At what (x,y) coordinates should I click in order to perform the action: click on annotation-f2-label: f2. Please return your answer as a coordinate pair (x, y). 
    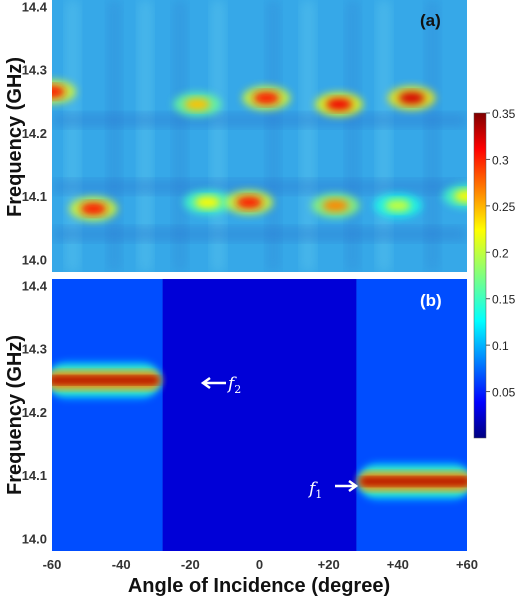
    Looking at the image, I should click on (233, 385).